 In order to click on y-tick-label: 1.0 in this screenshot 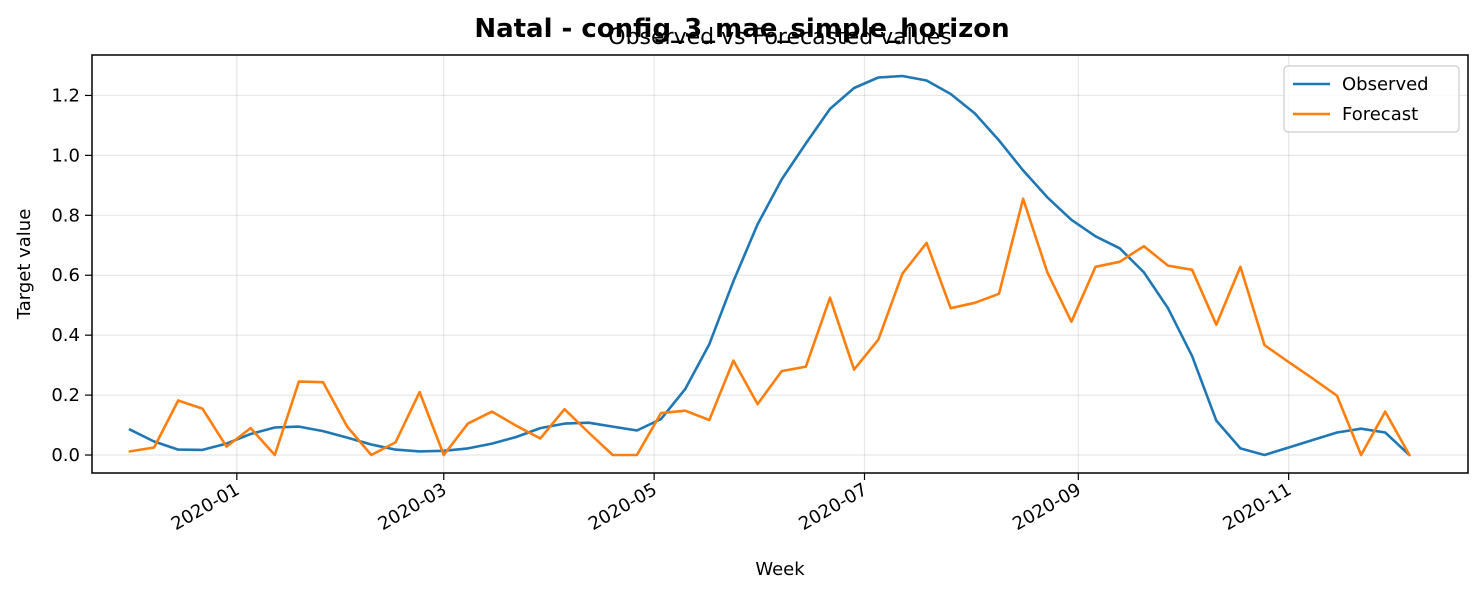, I will do `click(65, 155)`.